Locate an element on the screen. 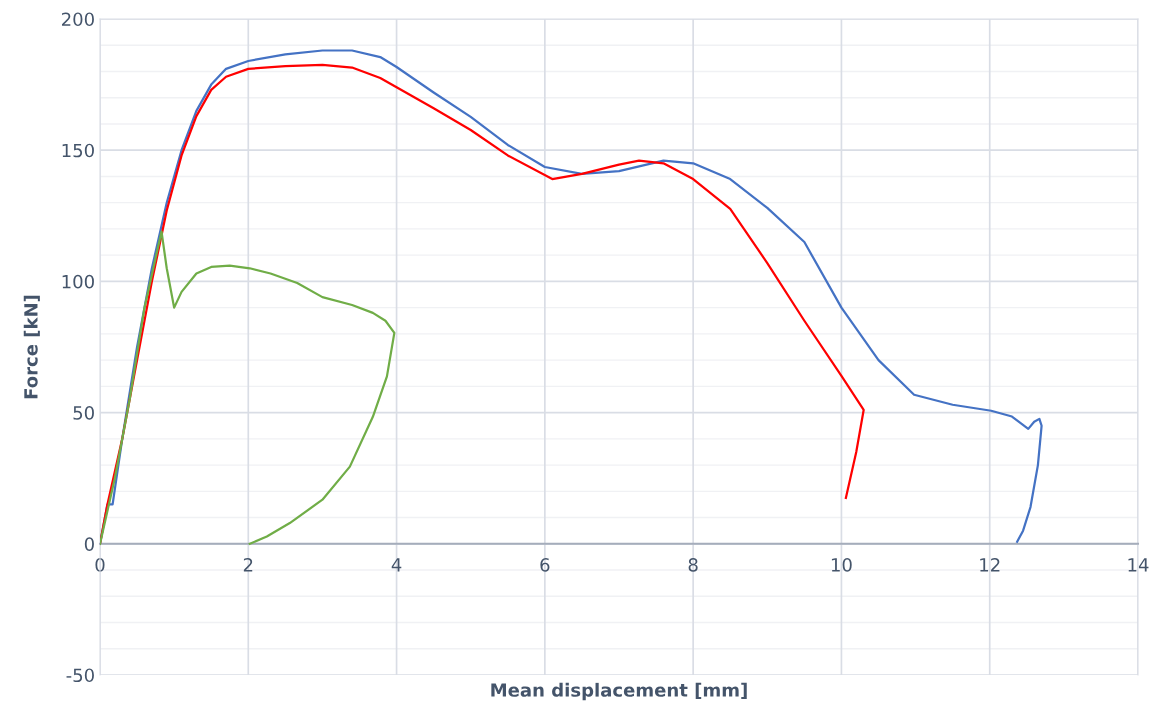  x-tick-label: 6 is located at coordinates (545, 565).